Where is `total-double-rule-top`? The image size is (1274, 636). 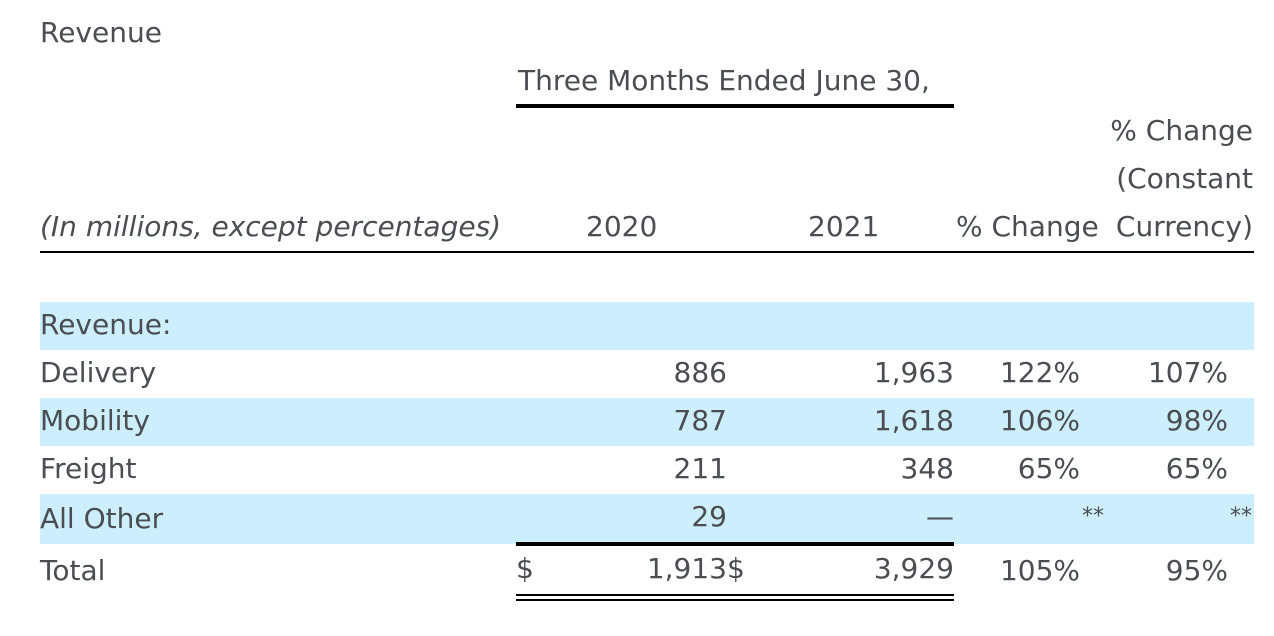 total-double-rule-top is located at coordinates (735, 595).